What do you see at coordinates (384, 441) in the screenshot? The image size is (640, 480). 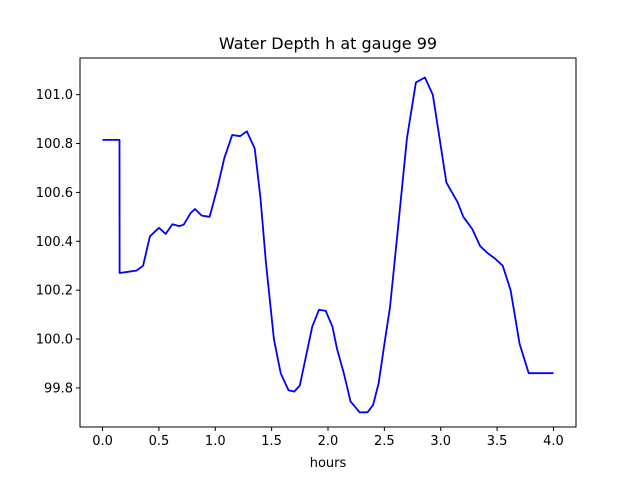 I see `x-tick-label: 2.5` at bounding box center [384, 441].